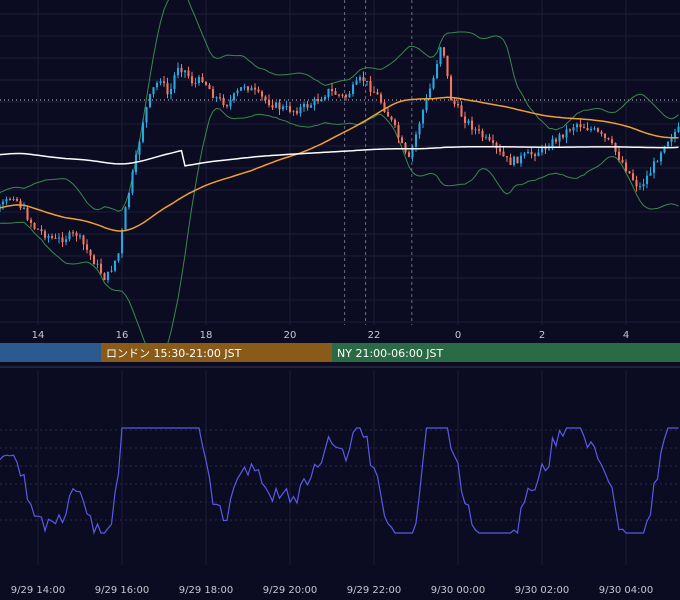 This screenshot has height=600, width=680. What do you see at coordinates (390, 353) in the screenshot?
I see `session-label: NY 21:00-06:00 JST` at bounding box center [390, 353].